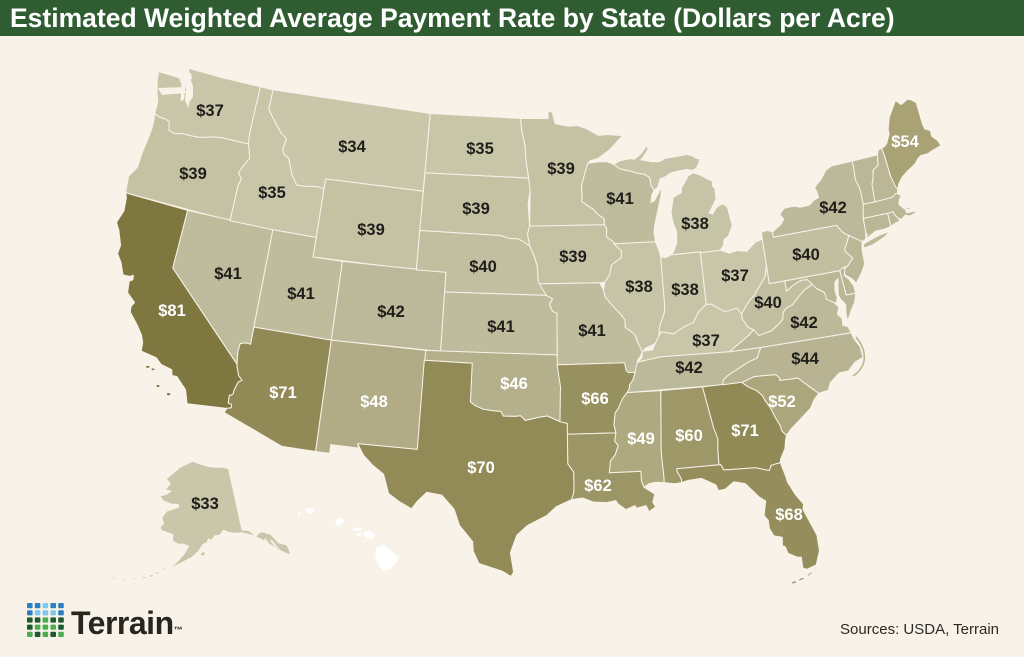 This screenshot has height=657, width=1024. I want to click on svg-text: $62, so click(598, 486).